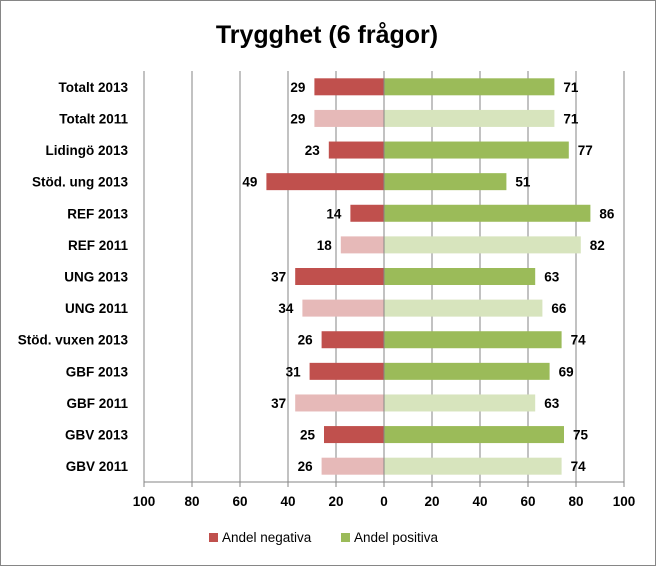  Describe the element at coordinates (384, 501) in the screenshot. I see `x-tick-label: 0` at that location.